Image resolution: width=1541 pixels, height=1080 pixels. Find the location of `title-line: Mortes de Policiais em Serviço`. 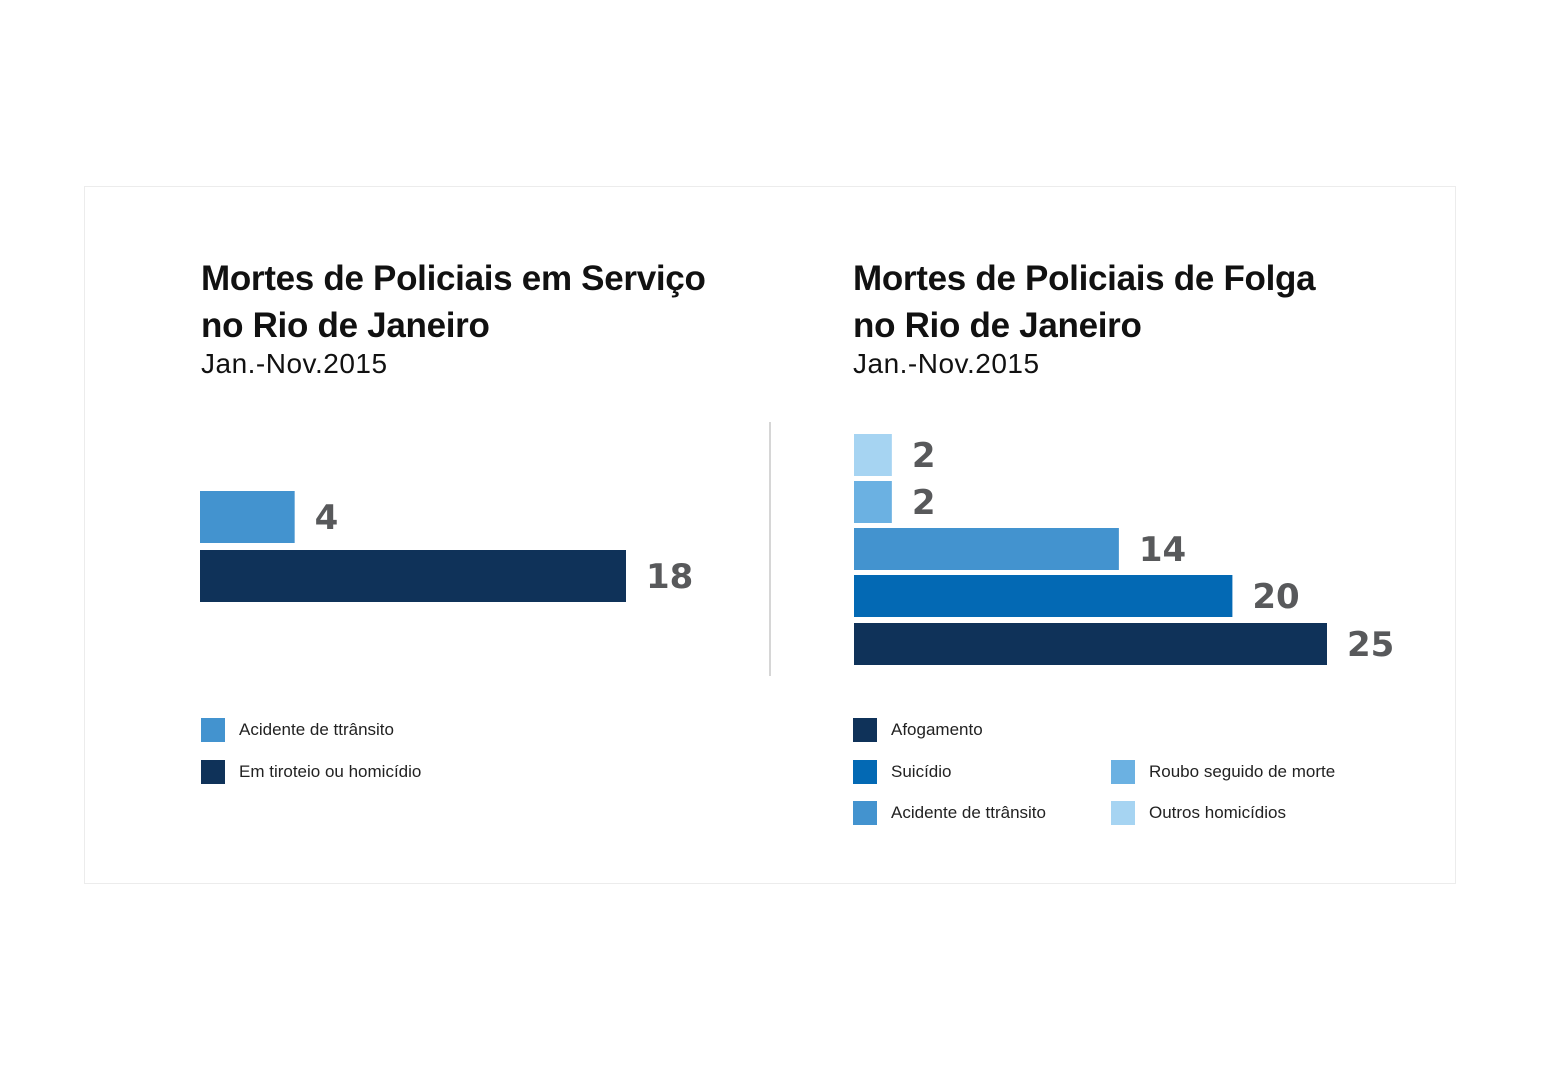

title-line: Mortes de Policiais em Serviço is located at coordinates (453, 278).